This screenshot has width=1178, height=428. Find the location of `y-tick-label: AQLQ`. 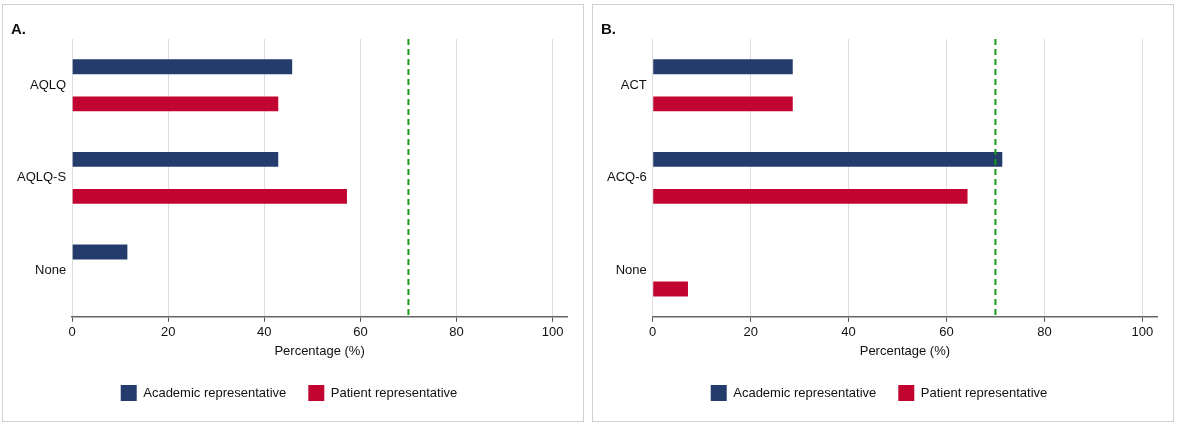

y-tick-label: AQLQ is located at coordinates (48, 84).